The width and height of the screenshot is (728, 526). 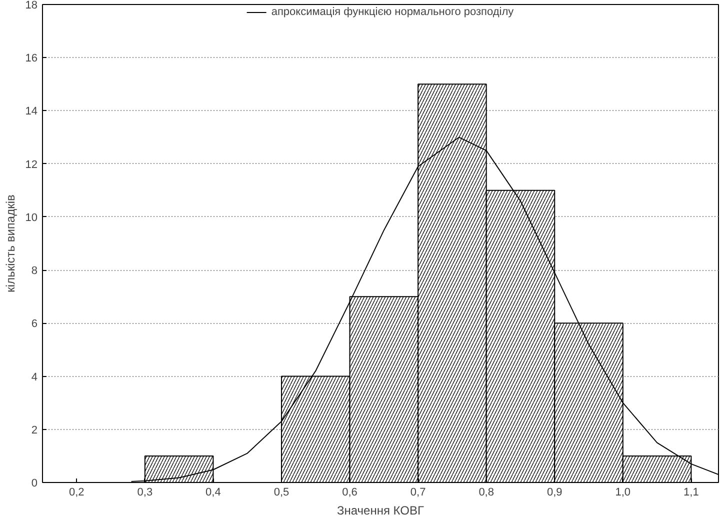 I want to click on y-tick-label: 18, so click(x=31, y=6).